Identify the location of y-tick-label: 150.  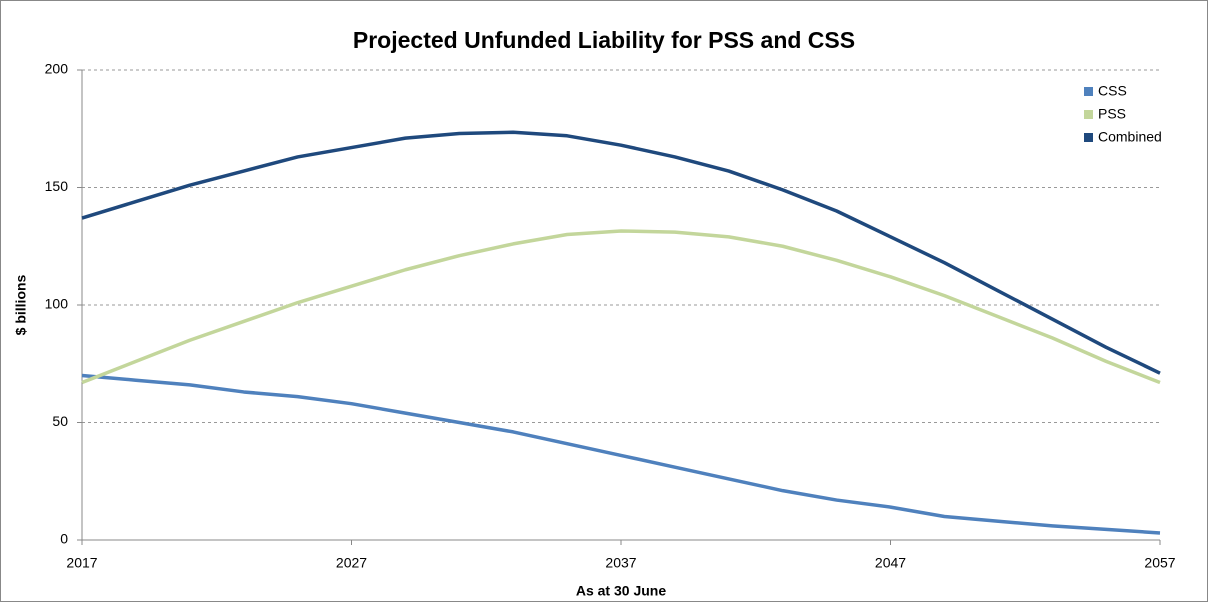
(57, 186).